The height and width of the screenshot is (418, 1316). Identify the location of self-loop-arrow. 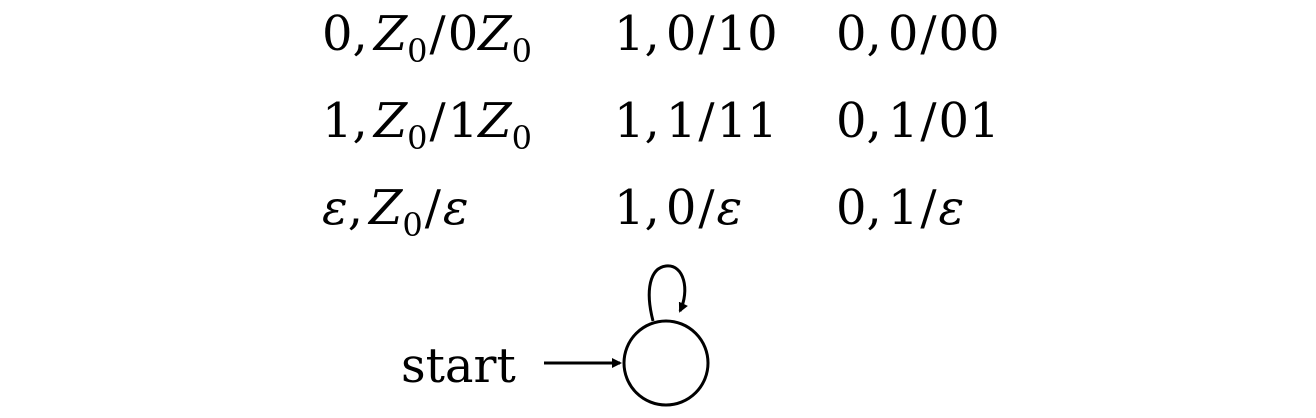
(667, 293).